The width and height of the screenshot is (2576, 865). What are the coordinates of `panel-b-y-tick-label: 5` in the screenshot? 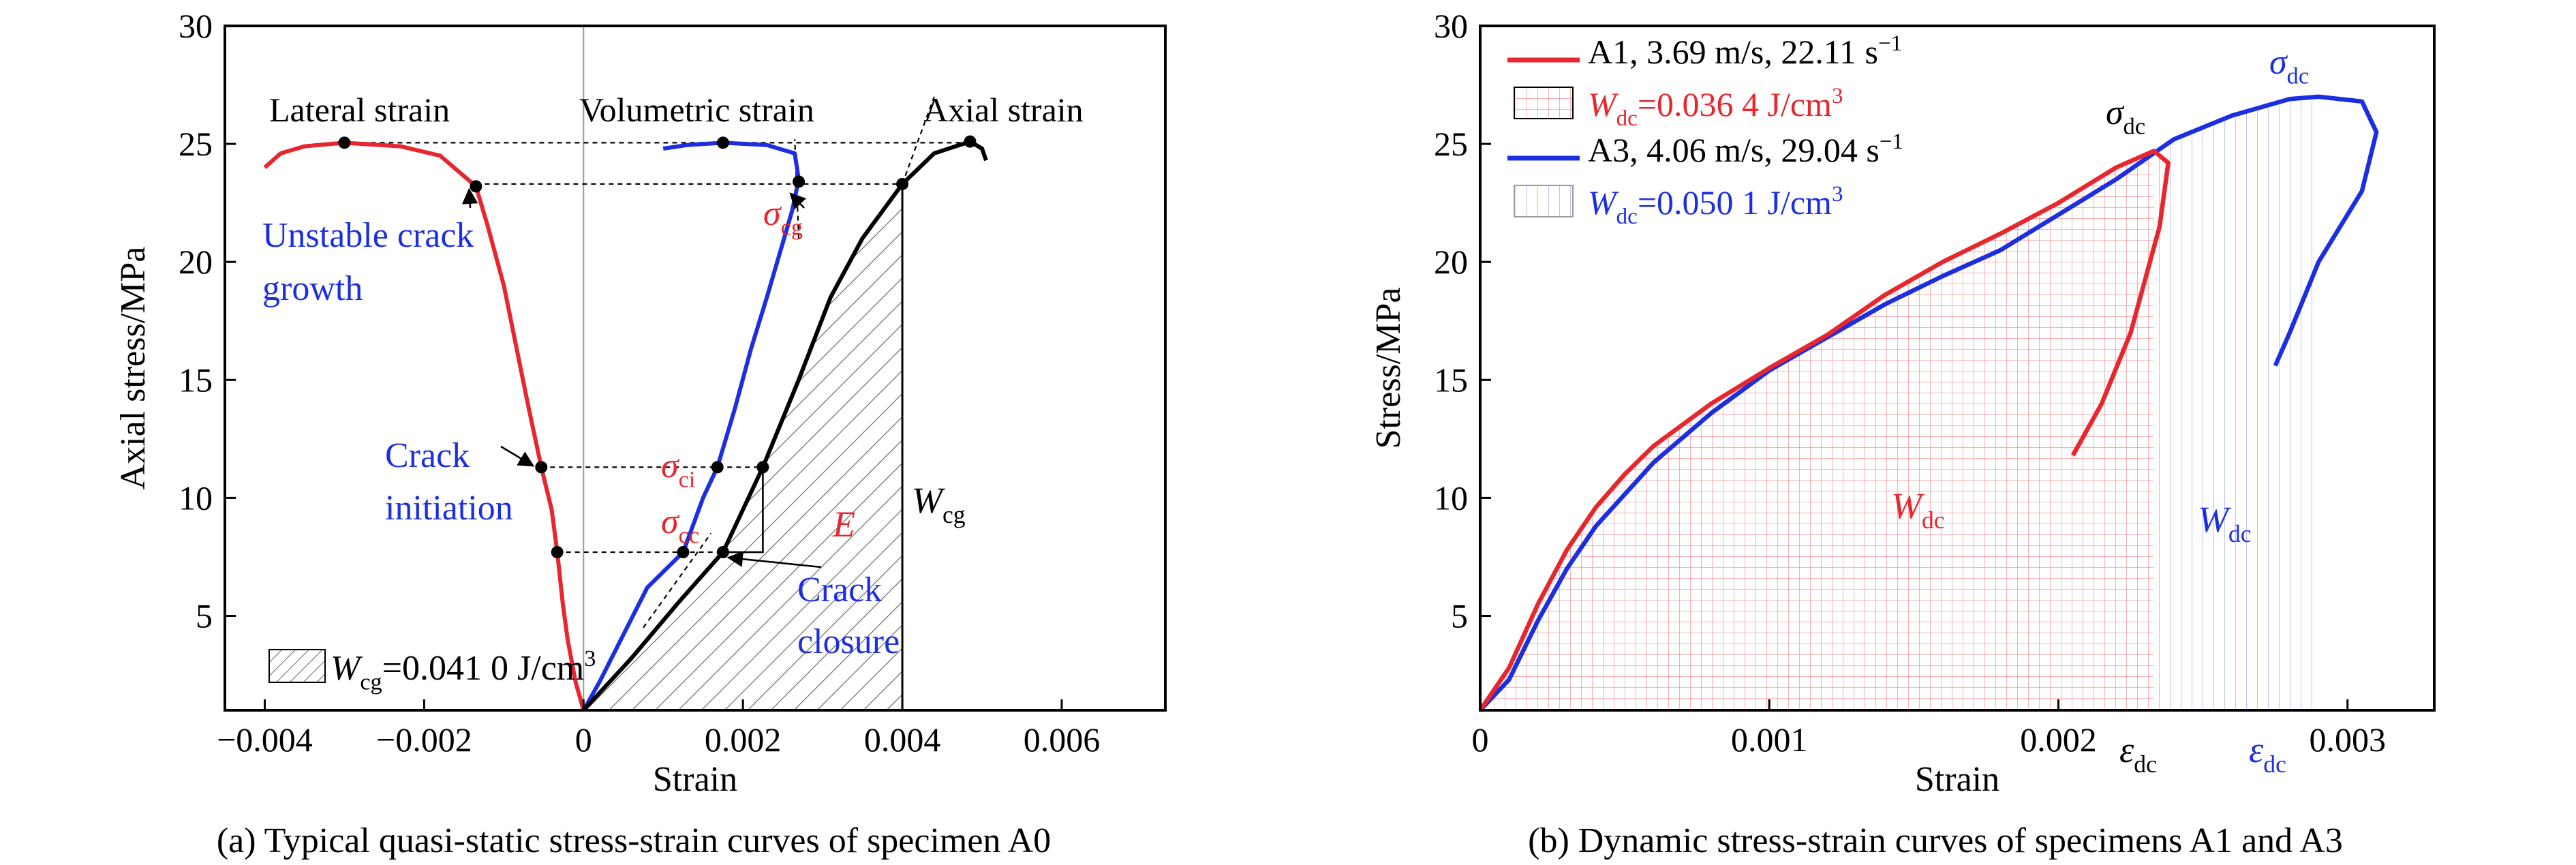 It's located at (1460, 616).